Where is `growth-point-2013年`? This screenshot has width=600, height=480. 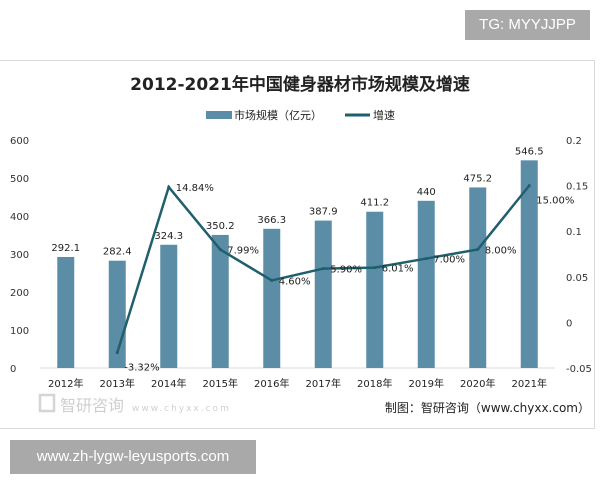
growth-point-2013年 is located at coordinates (117, 353).